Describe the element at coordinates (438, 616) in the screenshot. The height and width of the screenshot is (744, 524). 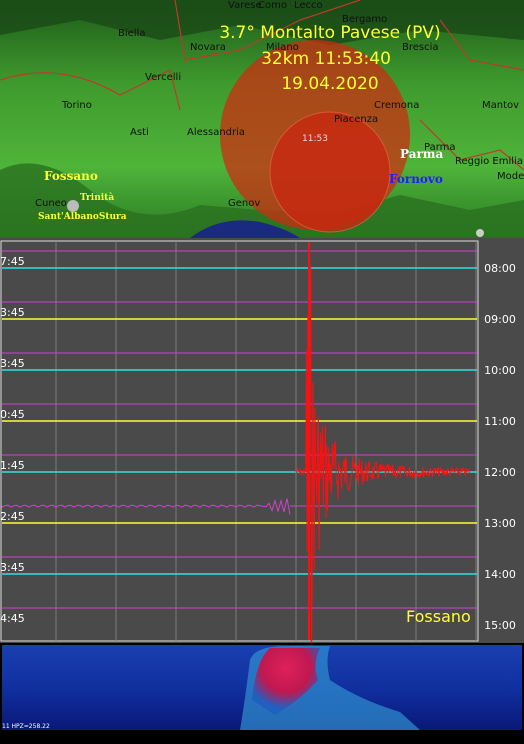
I see `station-name: Fossano` at that location.